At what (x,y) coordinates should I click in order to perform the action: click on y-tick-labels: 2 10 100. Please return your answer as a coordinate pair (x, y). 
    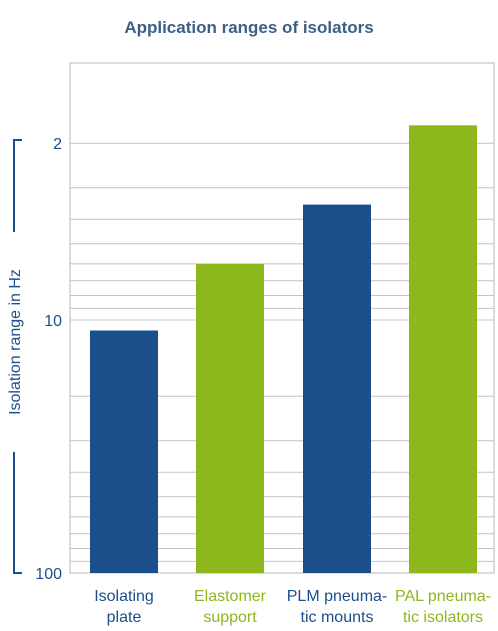
    Looking at the image, I should click on (48, 359).